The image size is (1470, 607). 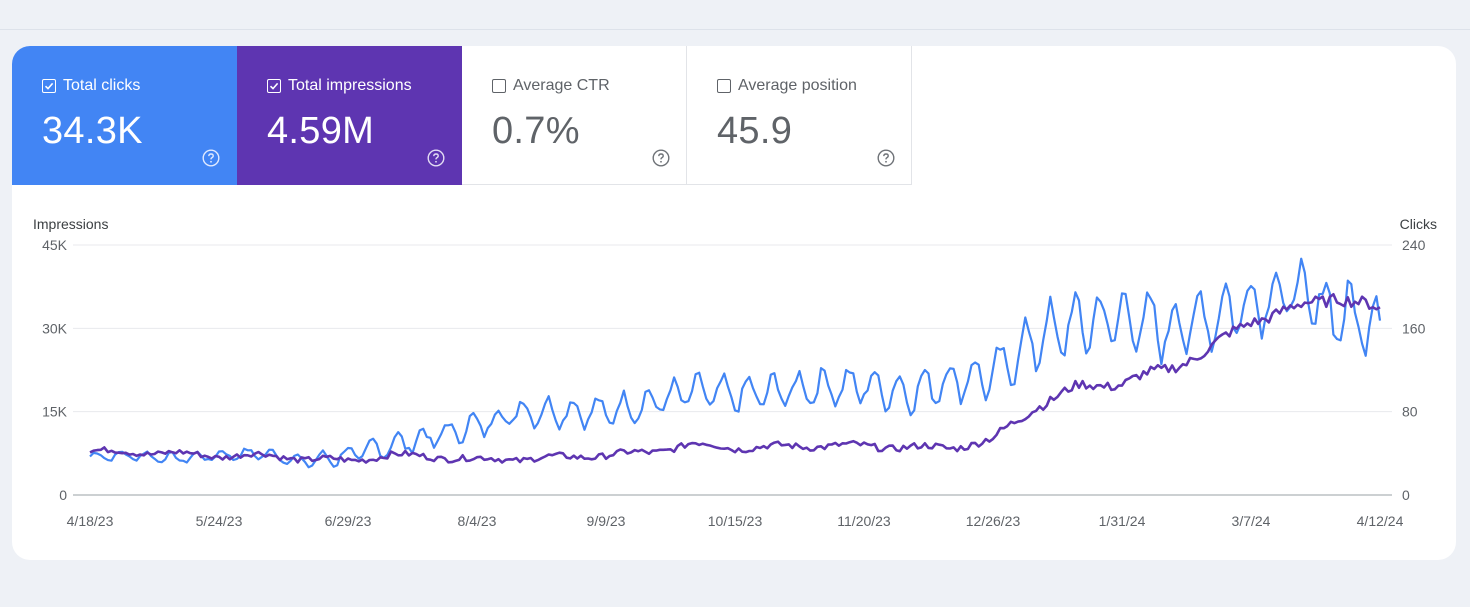 What do you see at coordinates (348, 521) in the screenshot?
I see `x-tick-label: 6/29/23` at bounding box center [348, 521].